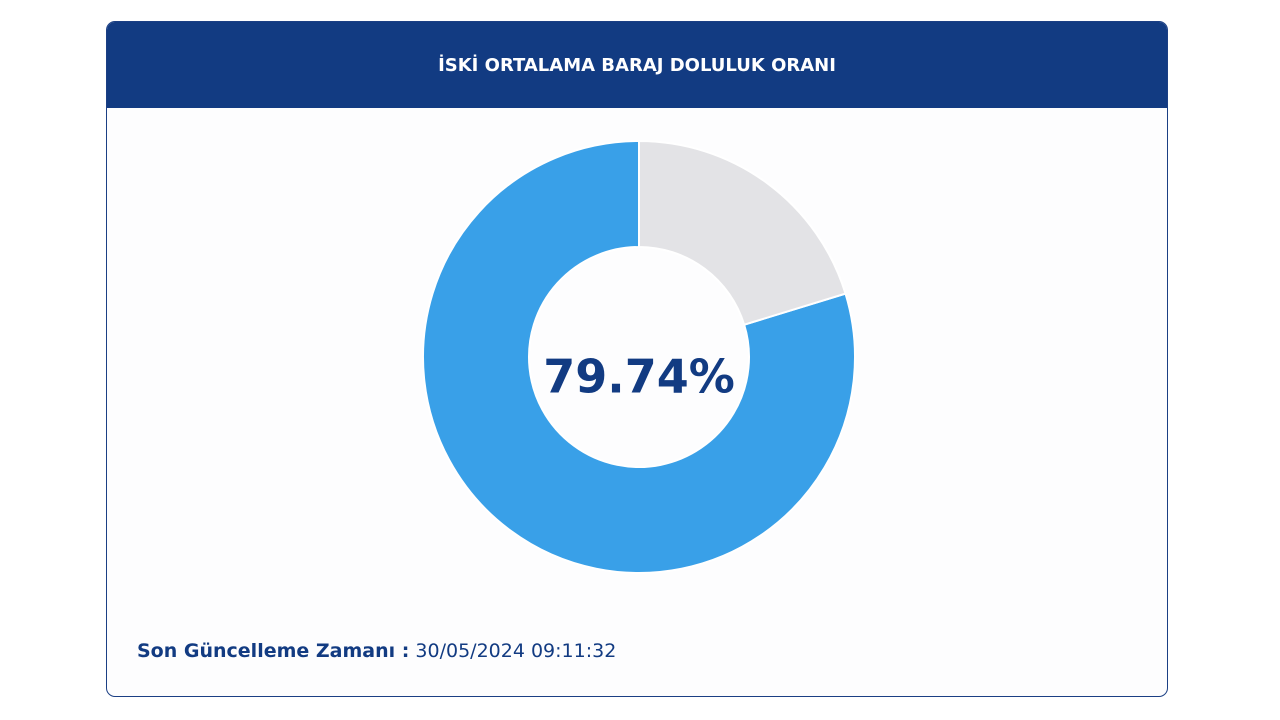 The image size is (1280, 720). I want to click on chart-title: İSKİ ORTALAMA BARAJ DOLULUK ORANI, so click(637, 65).